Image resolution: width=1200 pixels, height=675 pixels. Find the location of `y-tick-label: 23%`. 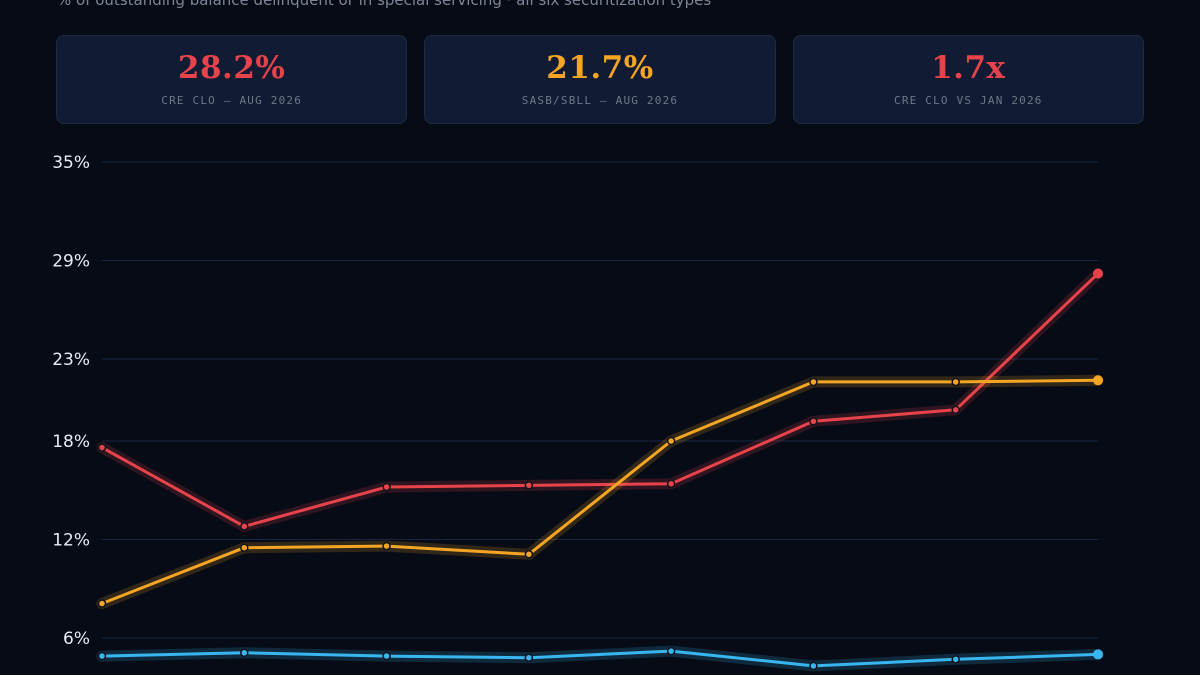

y-tick-label: 23% is located at coordinates (71, 360).